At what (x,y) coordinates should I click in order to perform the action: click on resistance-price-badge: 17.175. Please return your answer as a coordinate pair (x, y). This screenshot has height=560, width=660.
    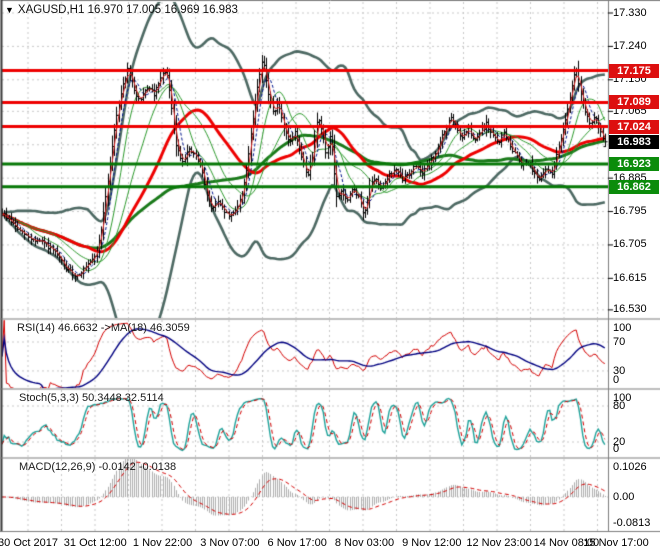
    Looking at the image, I should click on (634, 70).